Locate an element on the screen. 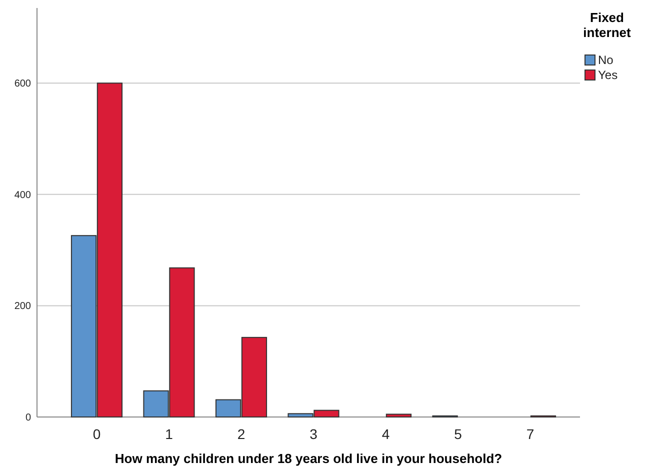  x-tick-label: 7 is located at coordinates (530, 434).